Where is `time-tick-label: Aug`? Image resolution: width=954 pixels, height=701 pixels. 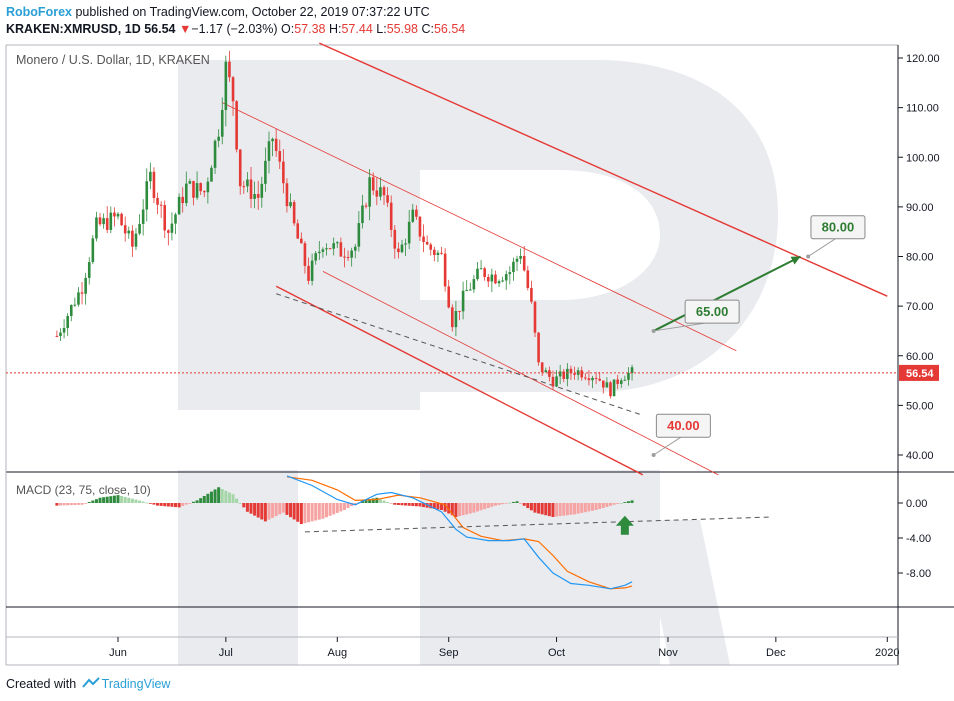 time-tick-label: Aug is located at coordinates (337, 653).